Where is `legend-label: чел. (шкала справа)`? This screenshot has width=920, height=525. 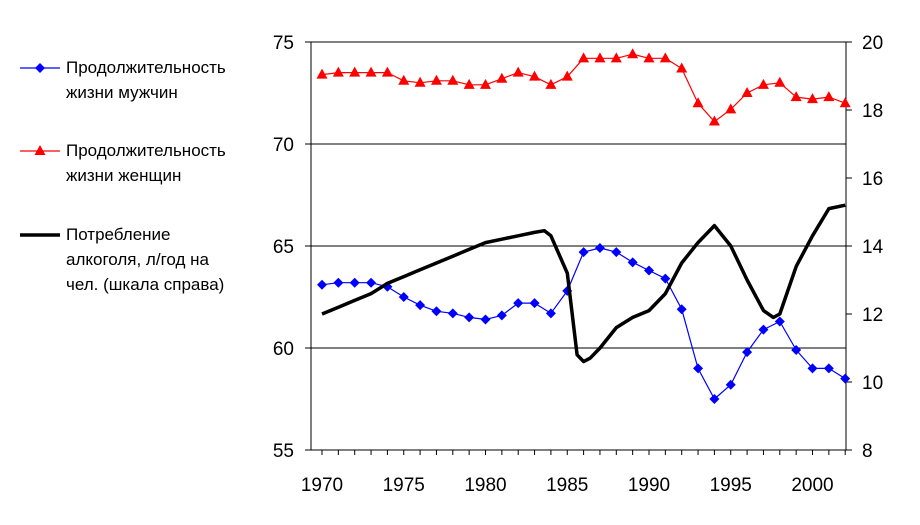 legend-label: чел. (шкала справа) is located at coordinates (145, 284).